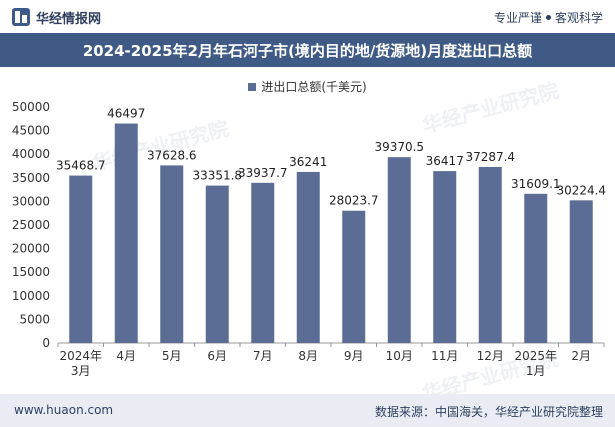 This screenshot has height=427, width=615. I want to click on x-tick-label-line: 3月, so click(81, 371).